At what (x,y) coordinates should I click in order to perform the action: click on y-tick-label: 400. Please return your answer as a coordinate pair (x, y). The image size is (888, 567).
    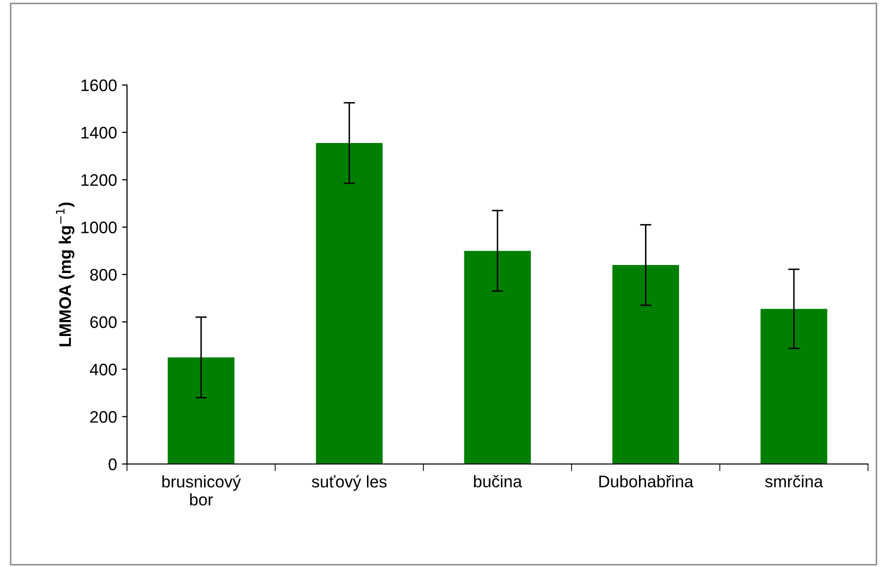
    Looking at the image, I should click on (103, 370).